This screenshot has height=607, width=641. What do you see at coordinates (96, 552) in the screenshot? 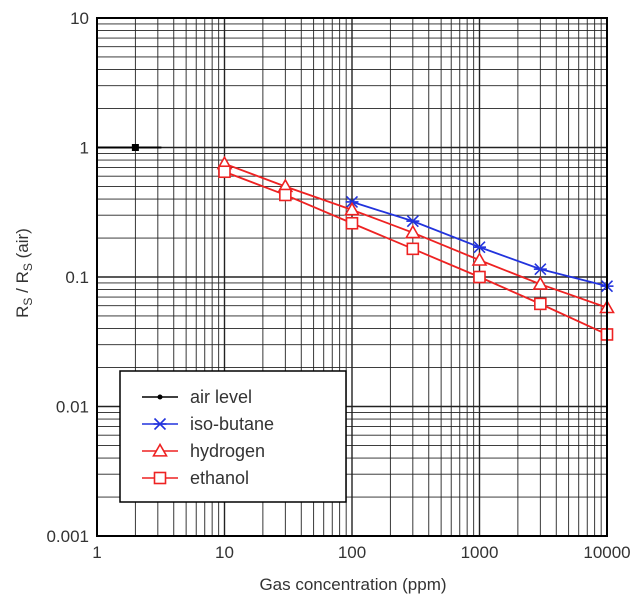
I see `x-tick-label: 1` at bounding box center [96, 552].